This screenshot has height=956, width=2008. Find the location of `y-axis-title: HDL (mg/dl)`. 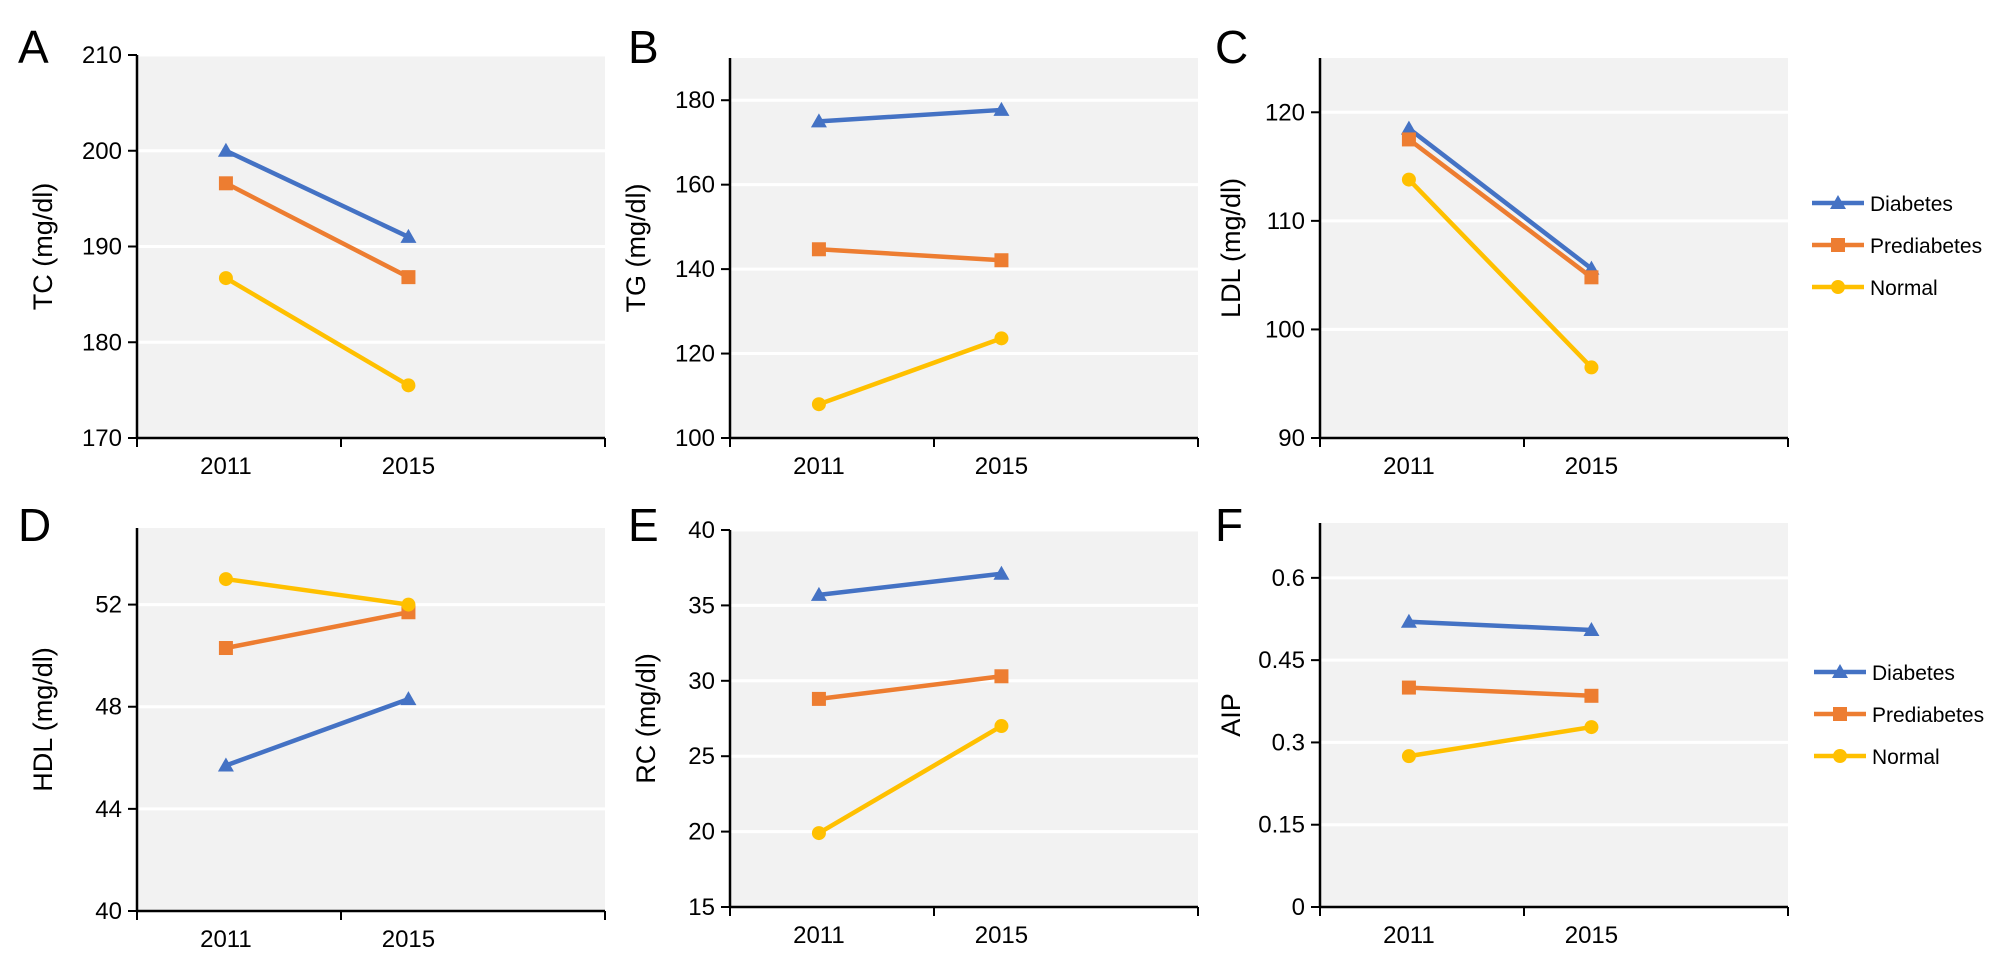

y-axis-title: HDL (mg/dl) is located at coordinates (43, 719).